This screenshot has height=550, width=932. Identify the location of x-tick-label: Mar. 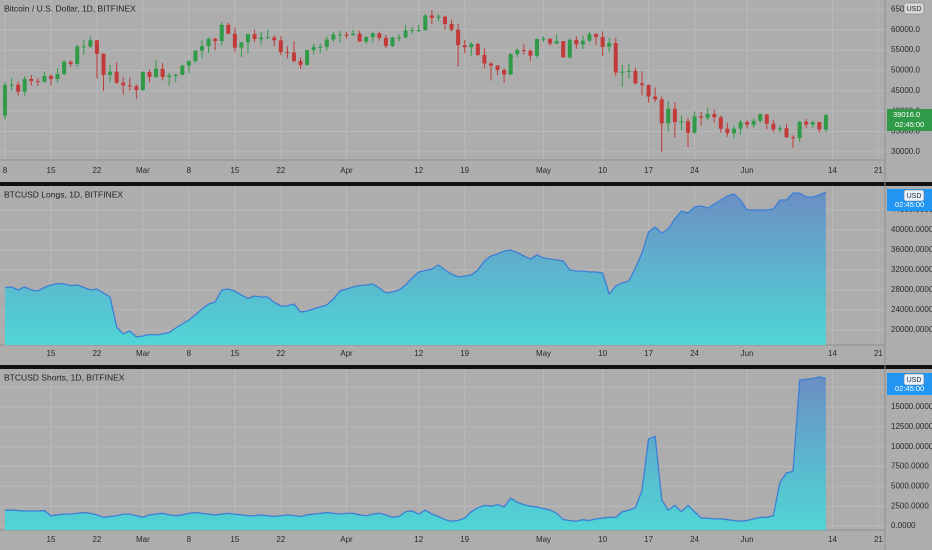
(143, 353).